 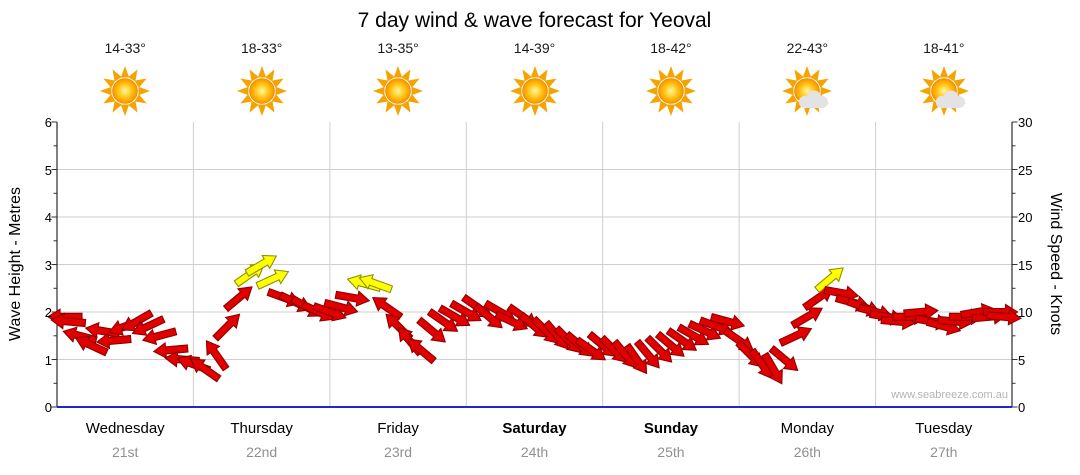 I want to click on left-tick-label: 2, so click(x=48, y=312).